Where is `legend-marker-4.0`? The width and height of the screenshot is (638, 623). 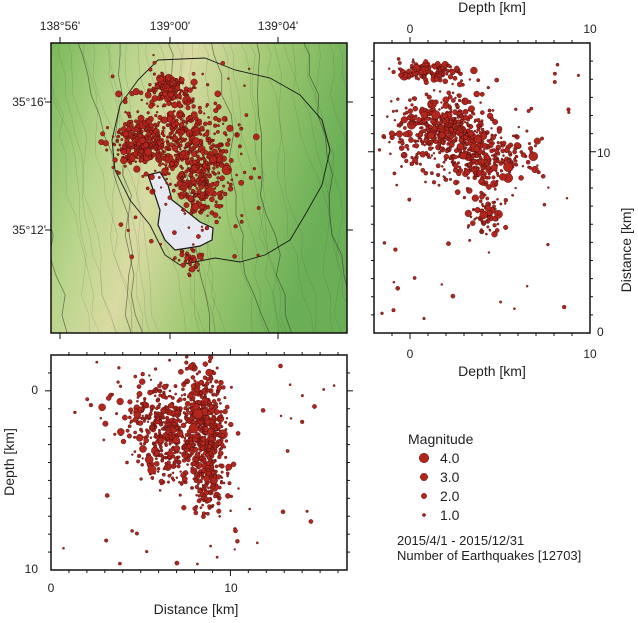 legend-marker-4.0 is located at coordinates (424, 458).